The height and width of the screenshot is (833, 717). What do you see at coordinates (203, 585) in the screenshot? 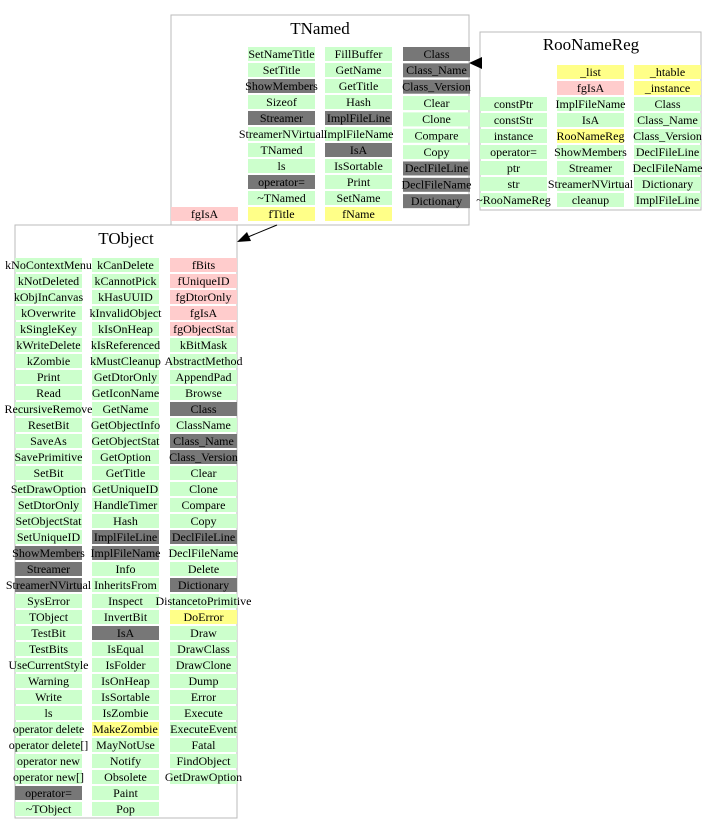
I see `member-label: Dictionary` at bounding box center [203, 585].